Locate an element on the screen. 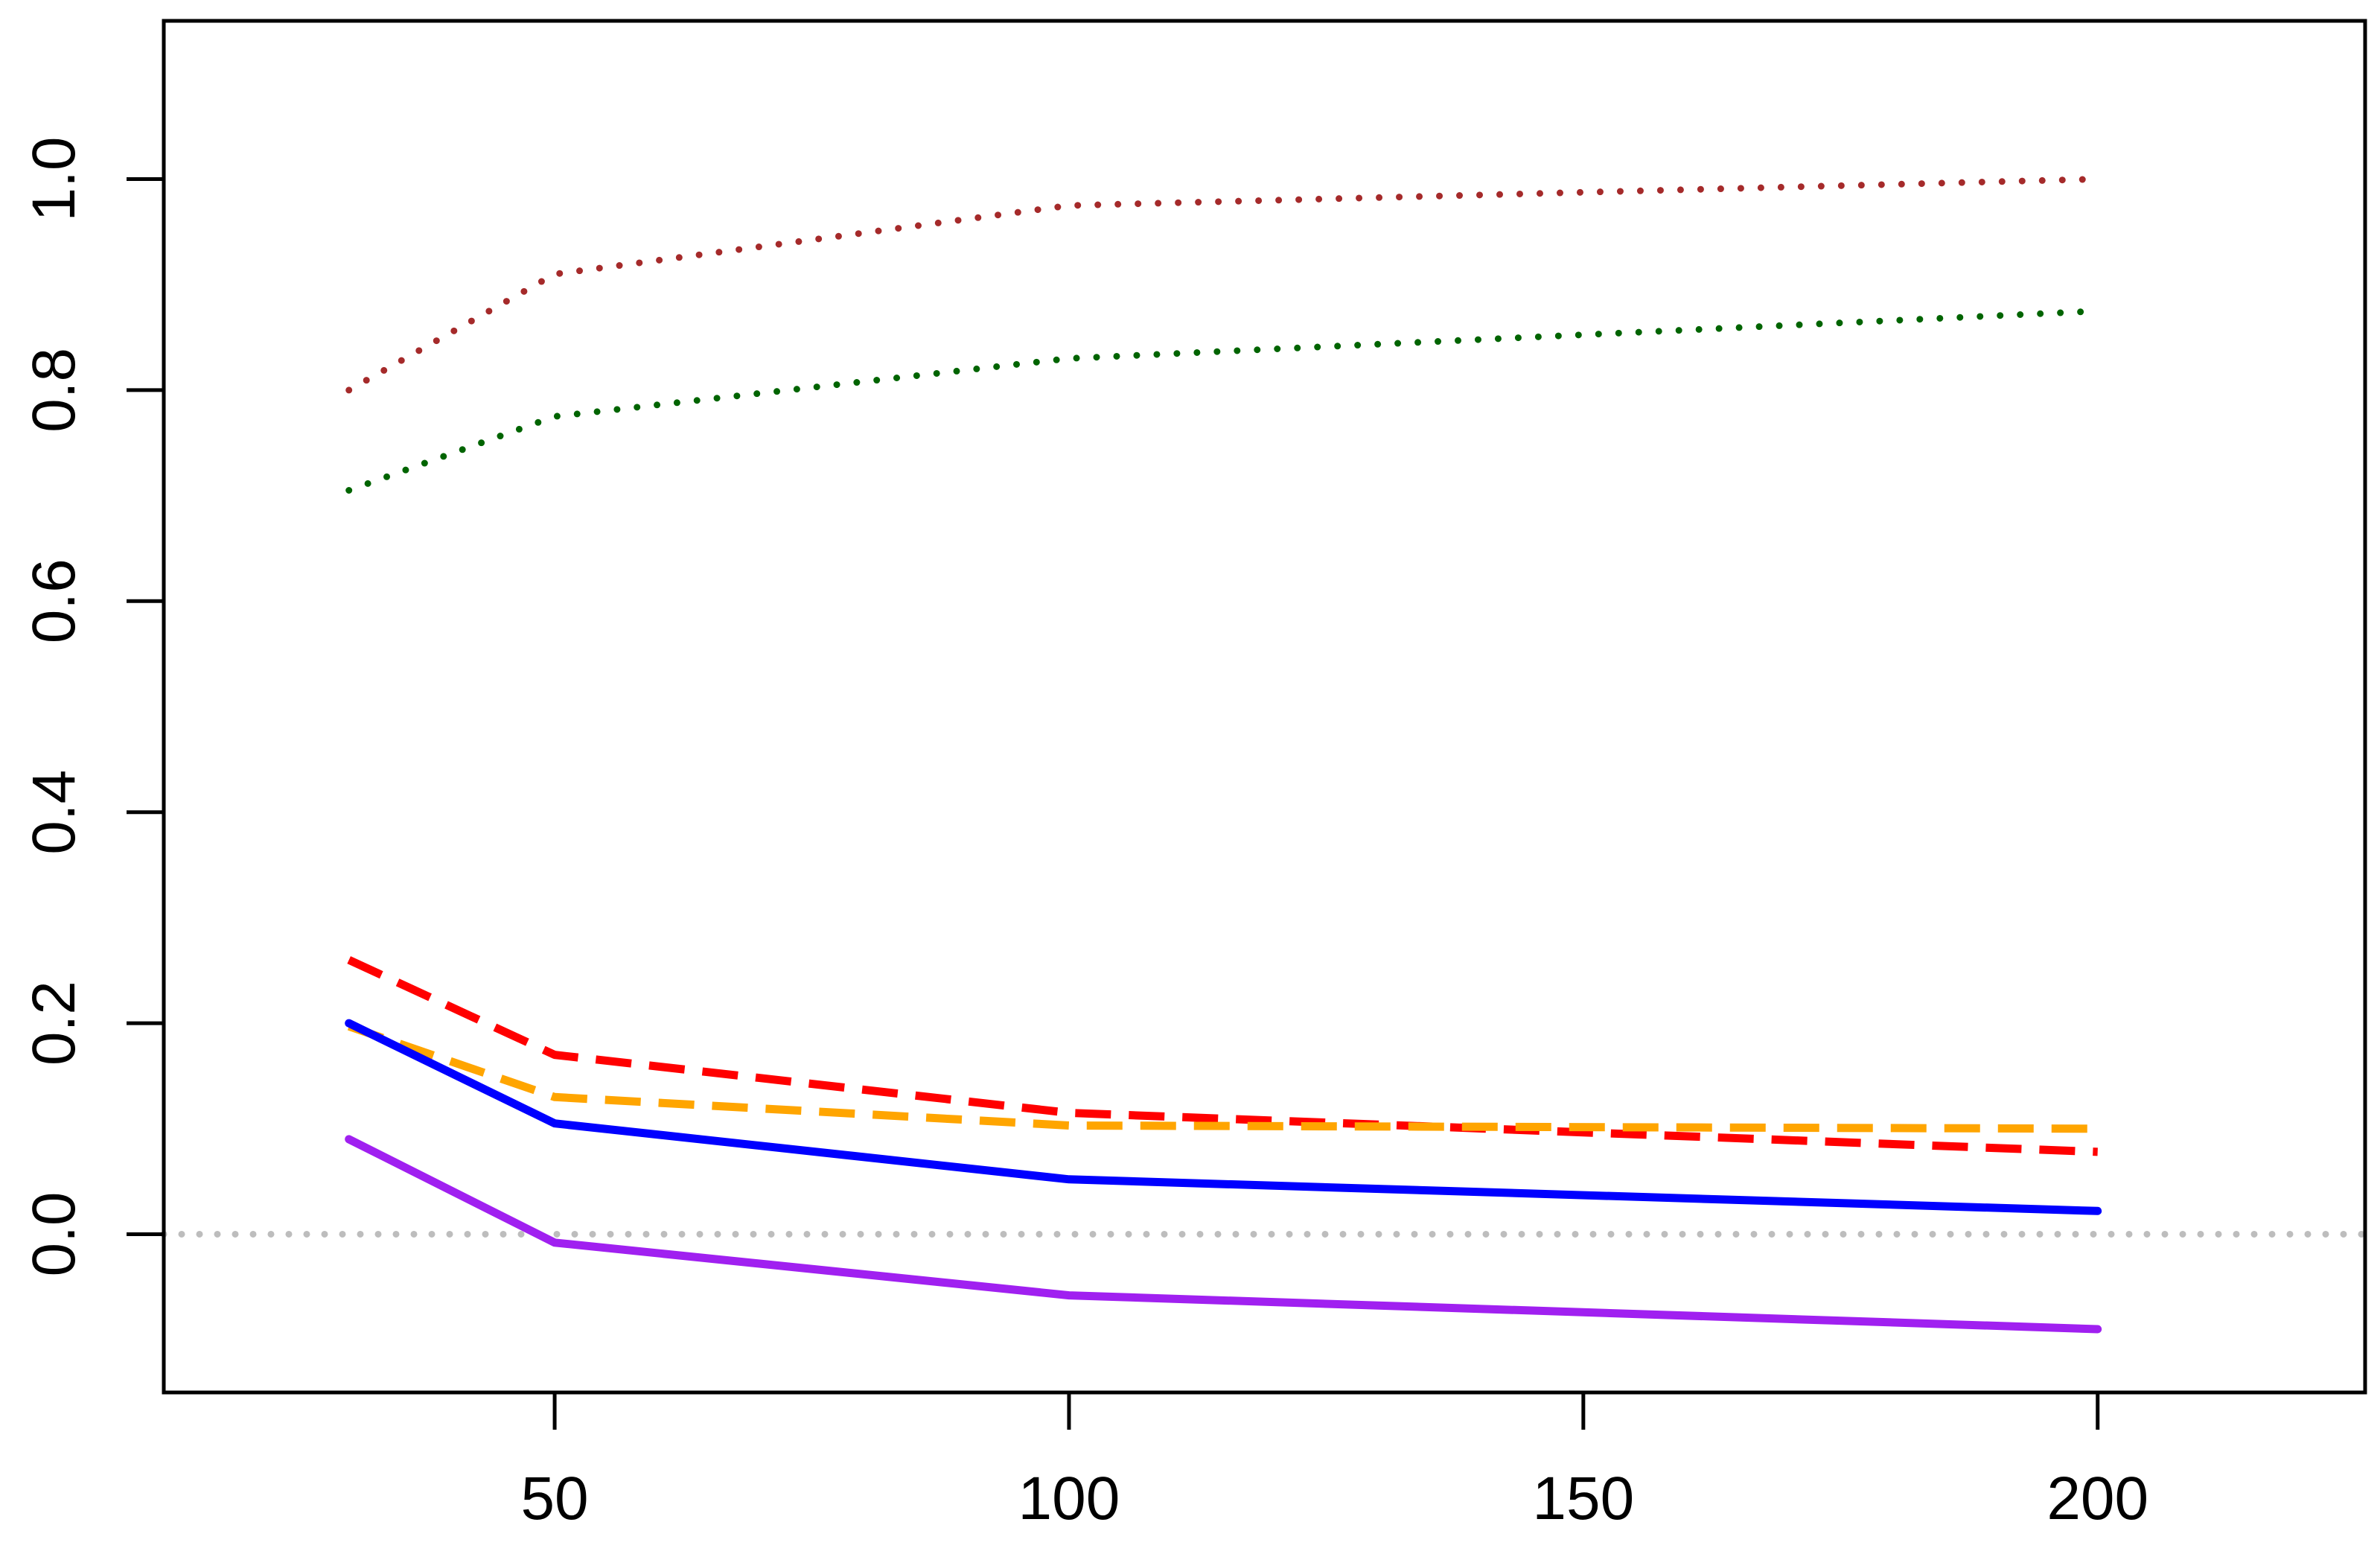 The width and height of the screenshot is (2380, 1560). y-tick-label: 0.4 is located at coordinates (54, 812).